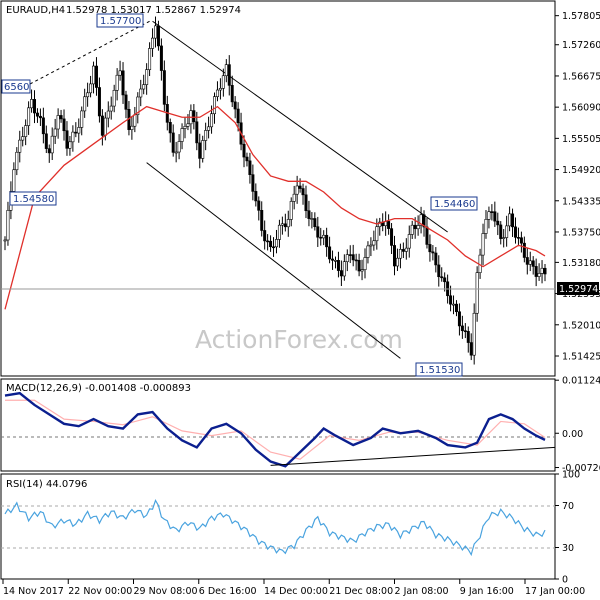 The width and height of the screenshot is (600, 600). I want to click on annot-low-left: 1.54580, so click(33, 199).